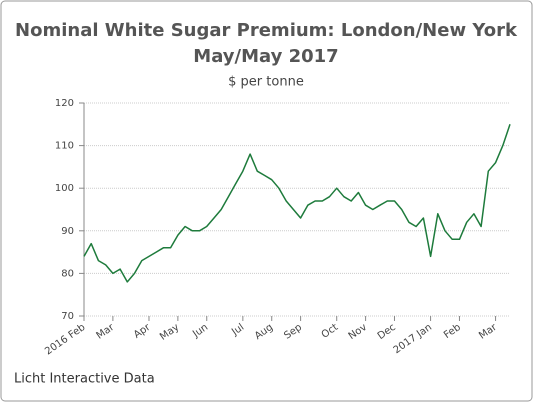  I want to click on y-tick-label: 90, so click(67, 231).